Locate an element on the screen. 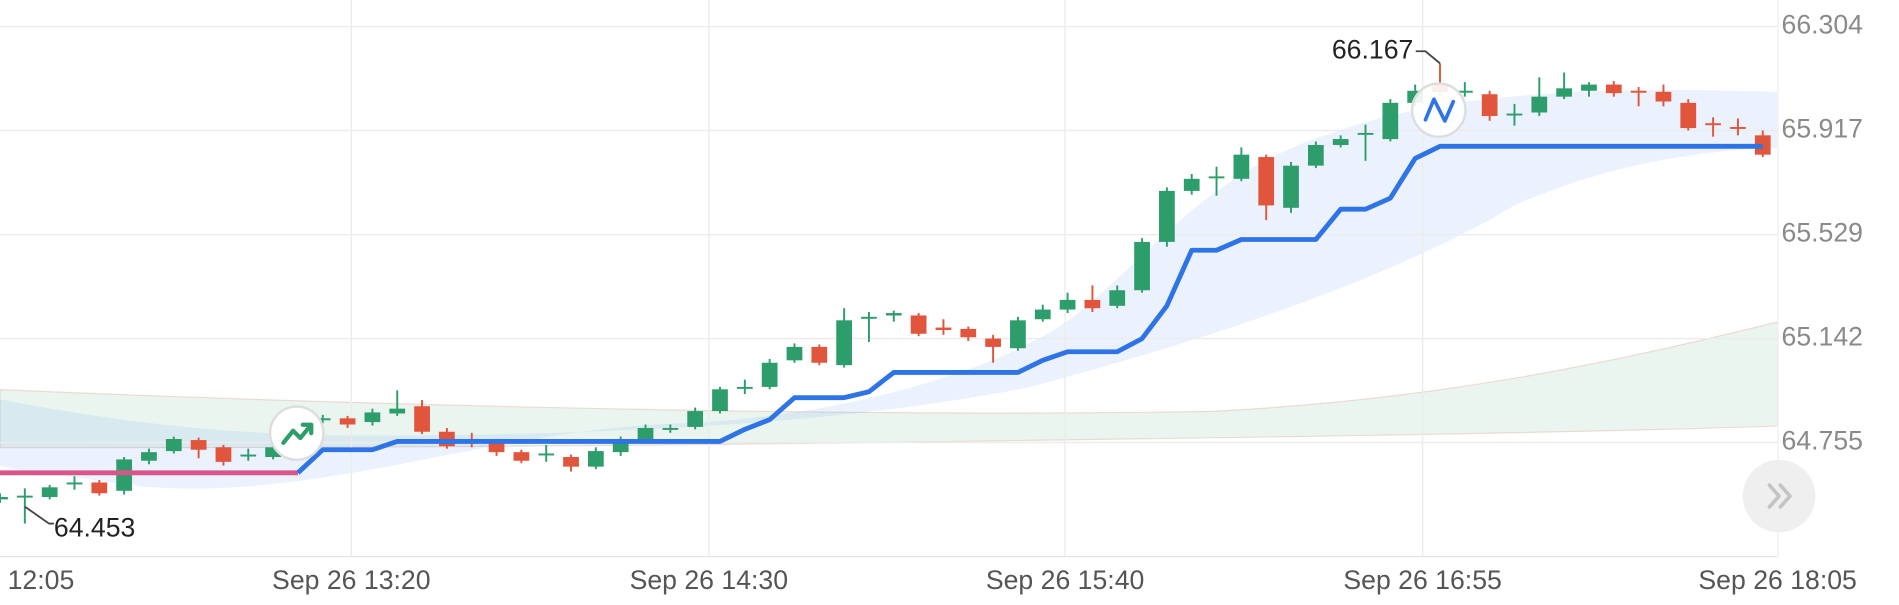 The width and height of the screenshot is (1899, 605). x-tick-label: Sep 26 15:40 is located at coordinates (1065, 580).